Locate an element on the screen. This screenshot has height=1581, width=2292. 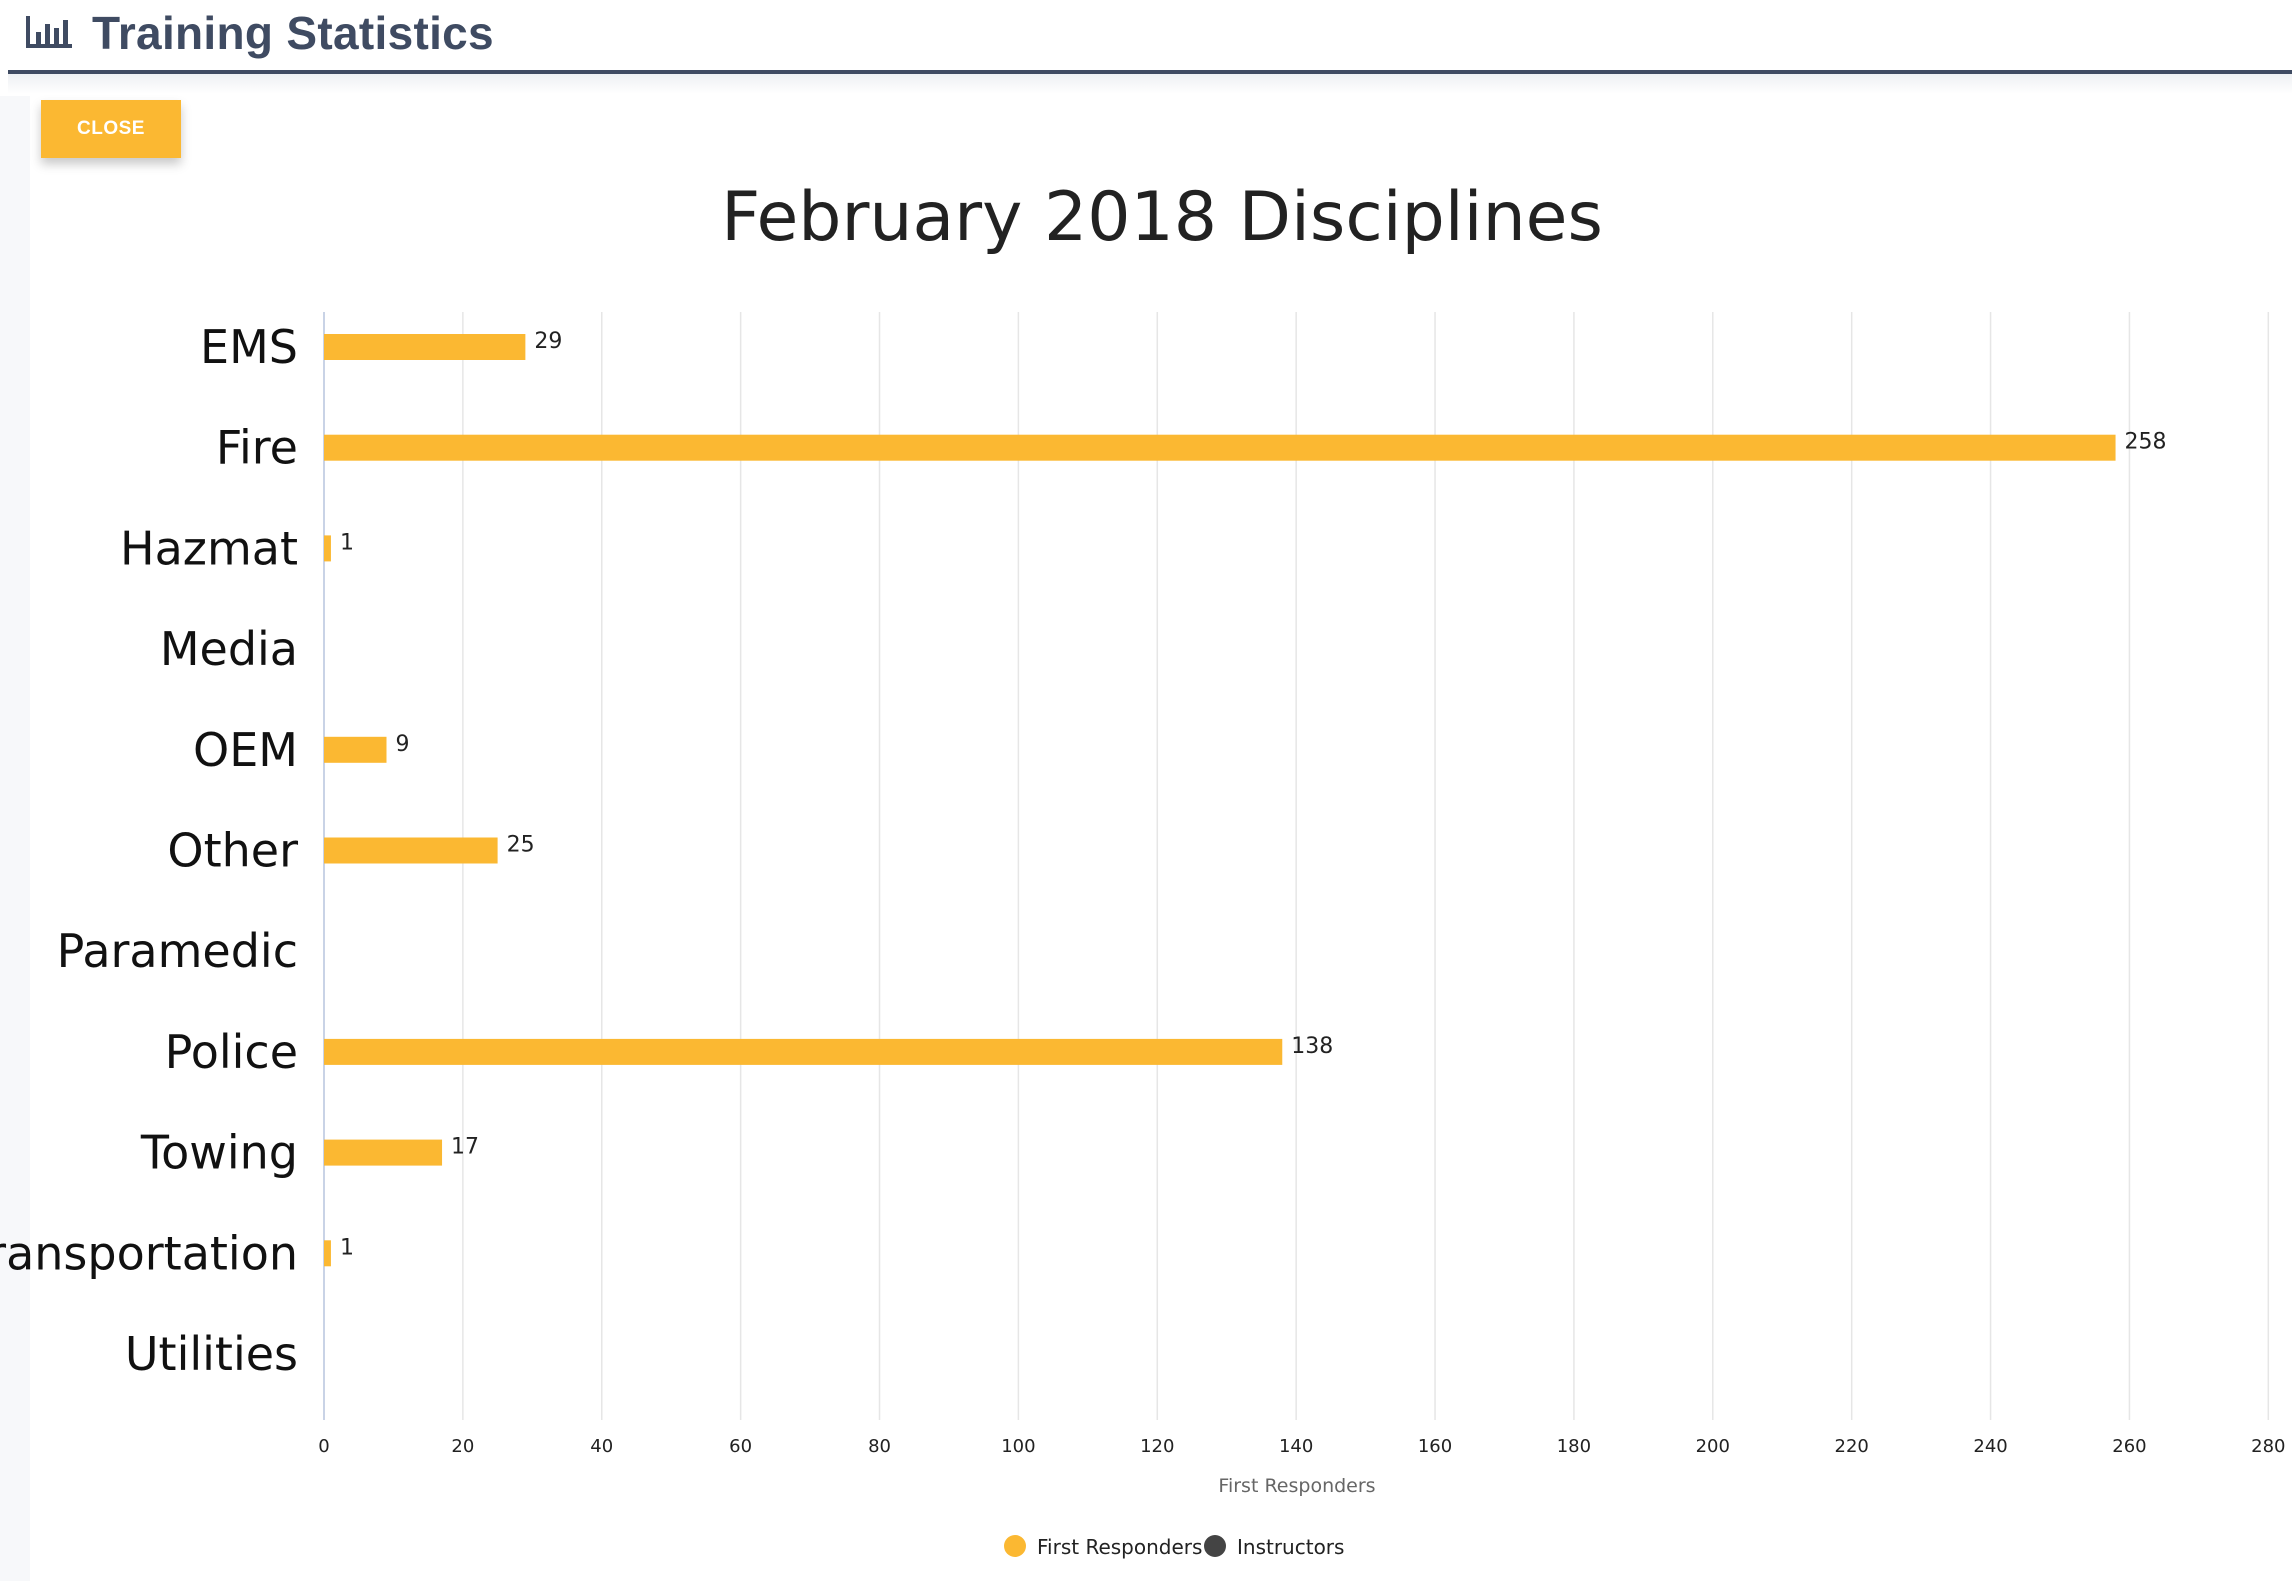
x-axis-title: First Responders is located at coordinates (1296, 1486).